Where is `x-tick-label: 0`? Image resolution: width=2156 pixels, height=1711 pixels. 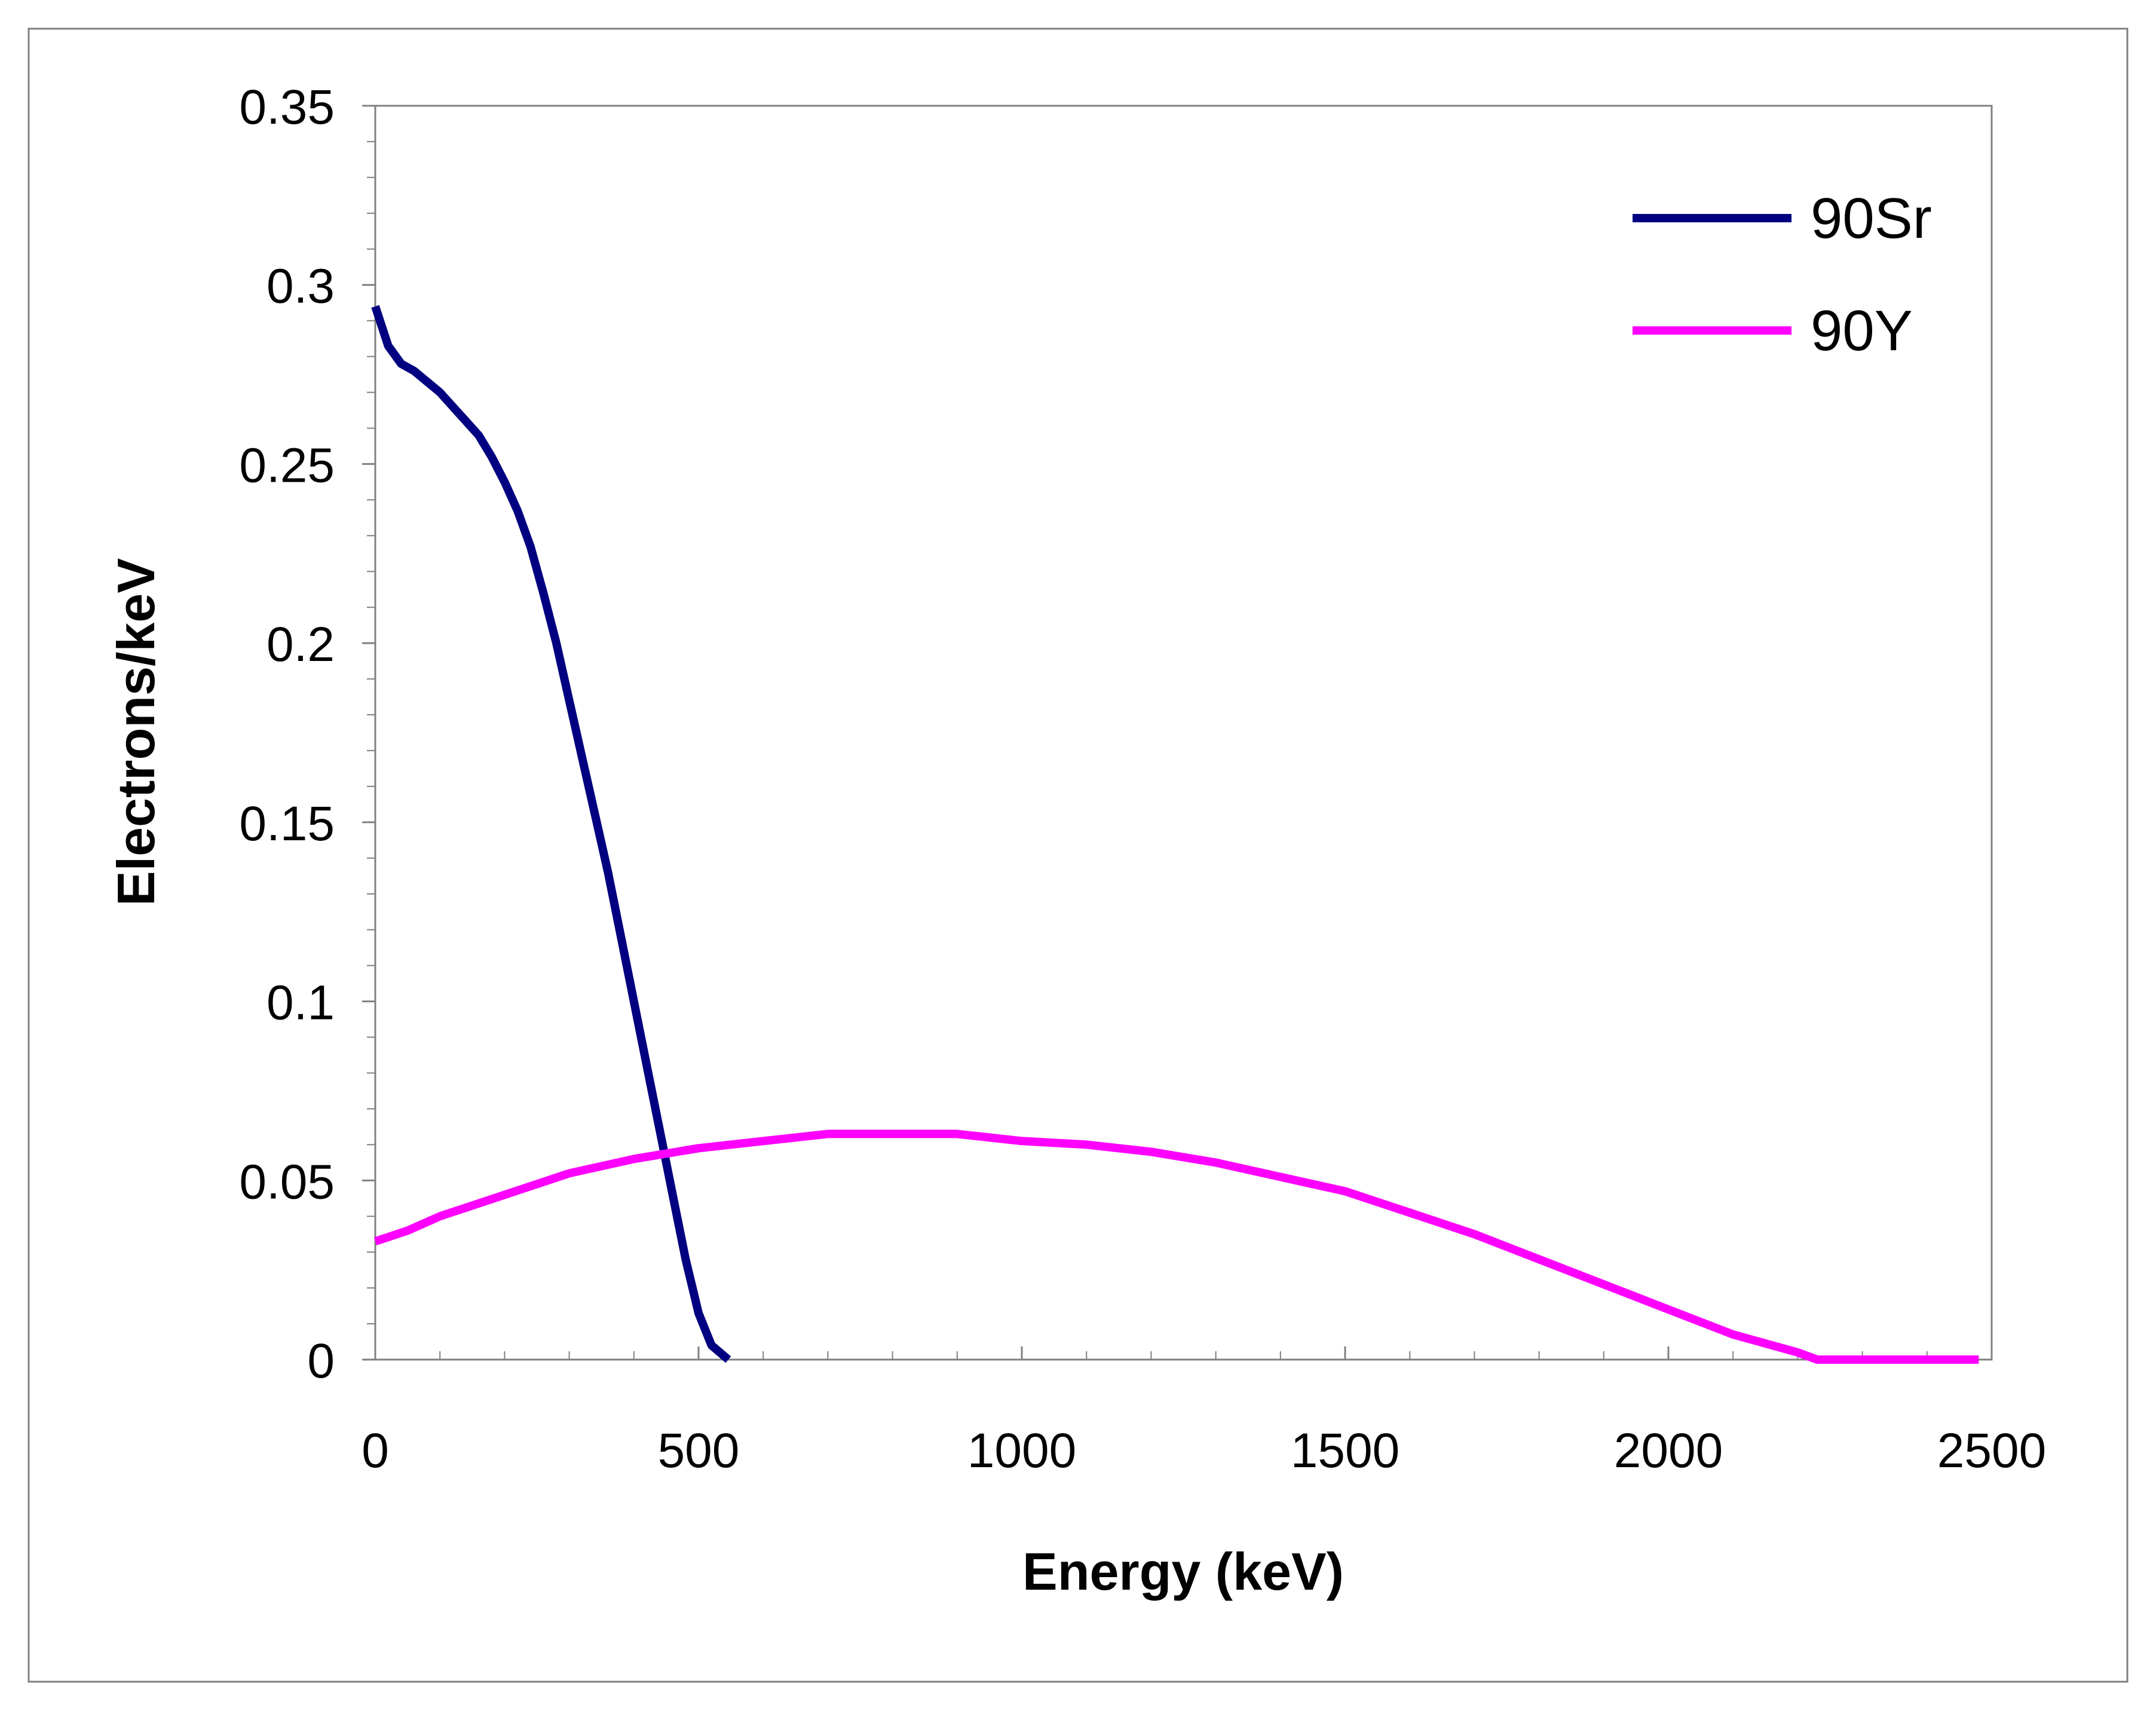 x-tick-label: 0 is located at coordinates (375, 1451).